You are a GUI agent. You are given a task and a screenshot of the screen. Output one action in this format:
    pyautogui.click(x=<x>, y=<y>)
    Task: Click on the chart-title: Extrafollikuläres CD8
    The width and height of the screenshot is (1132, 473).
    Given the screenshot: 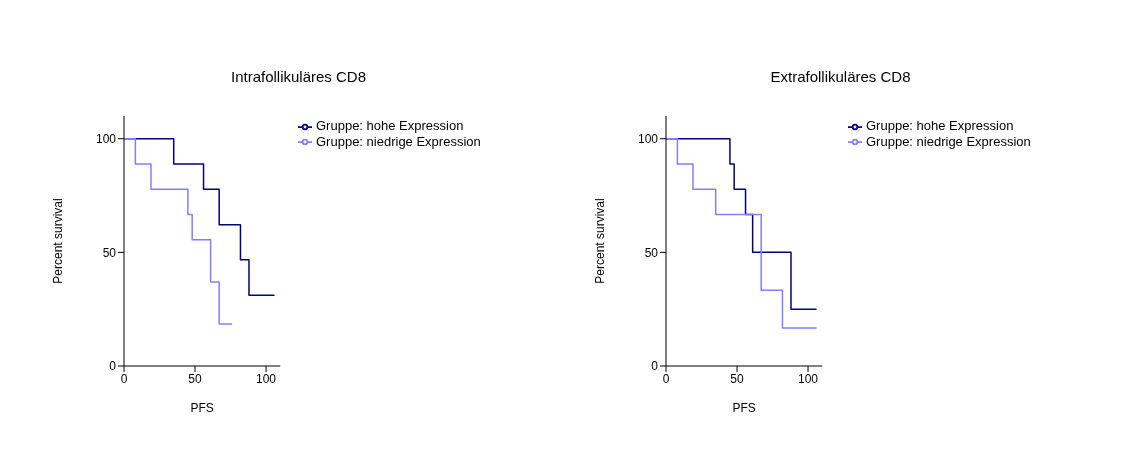 What is the action you would take?
    pyautogui.click(x=840, y=76)
    